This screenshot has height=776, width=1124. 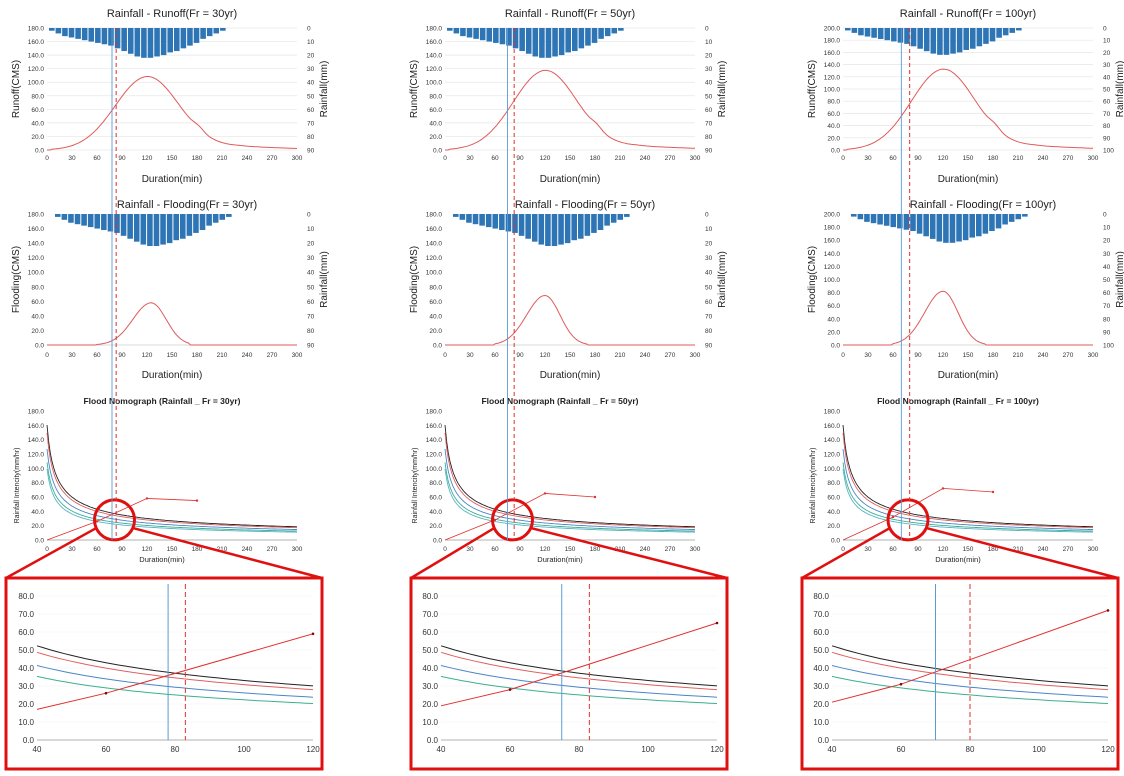 I want to click on highlight-circle, so click(x=114, y=520).